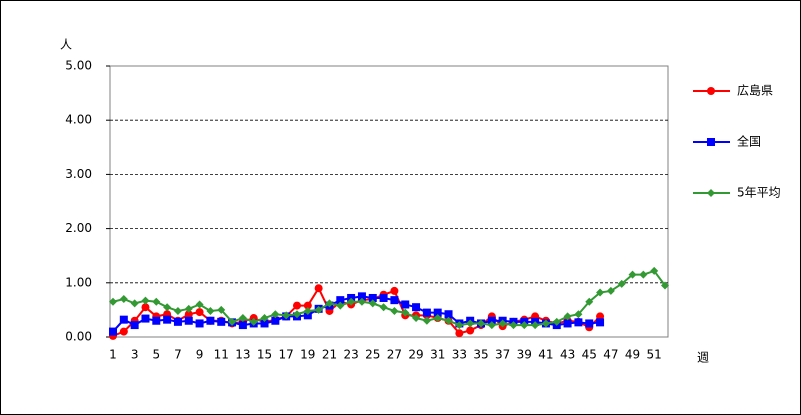 The image size is (801, 415). What do you see at coordinates (78, 174) in the screenshot?
I see `y-tick-label: 3.00` at bounding box center [78, 174].